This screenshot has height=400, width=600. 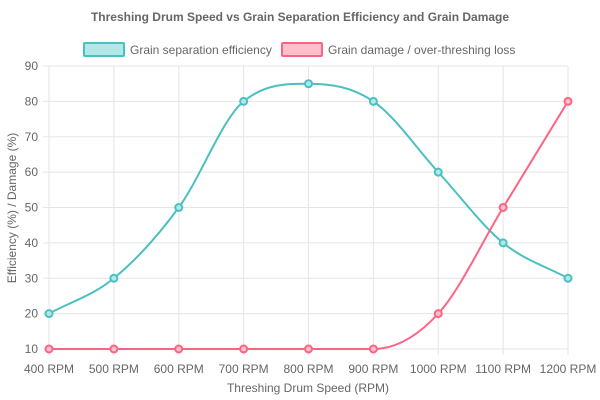 What do you see at coordinates (568, 369) in the screenshot?
I see `x-tick-label: 1200 RPM` at bounding box center [568, 369].